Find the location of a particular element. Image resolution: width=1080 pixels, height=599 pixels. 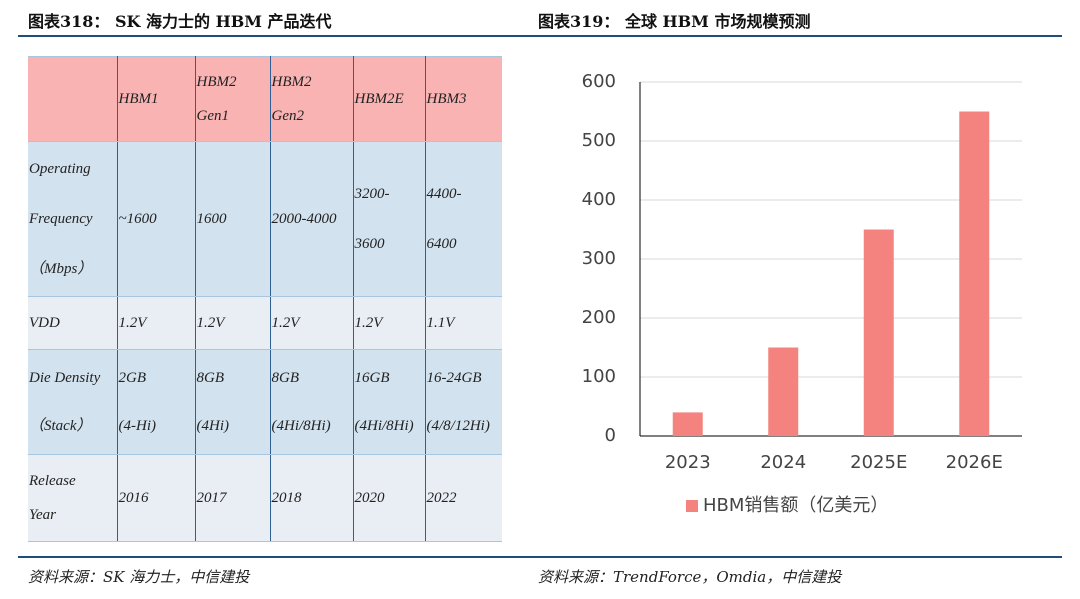

table-cell: 1600 is located at coordinates (232, 219).